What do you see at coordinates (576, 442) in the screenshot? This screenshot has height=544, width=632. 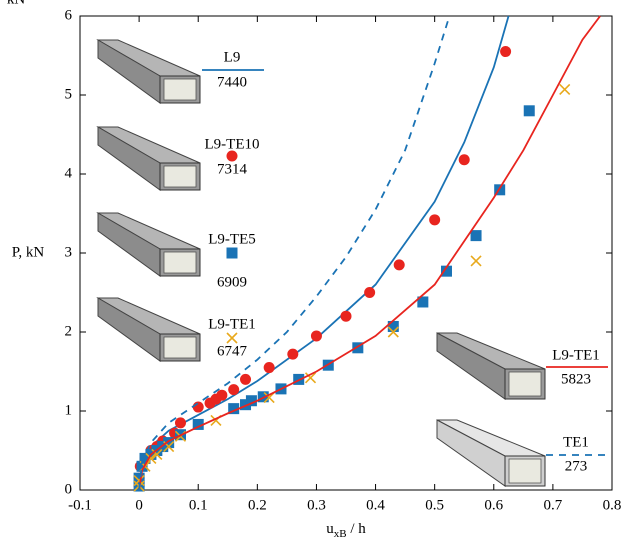 I see `legend-label: TE1` at bounding box center [576, 442].